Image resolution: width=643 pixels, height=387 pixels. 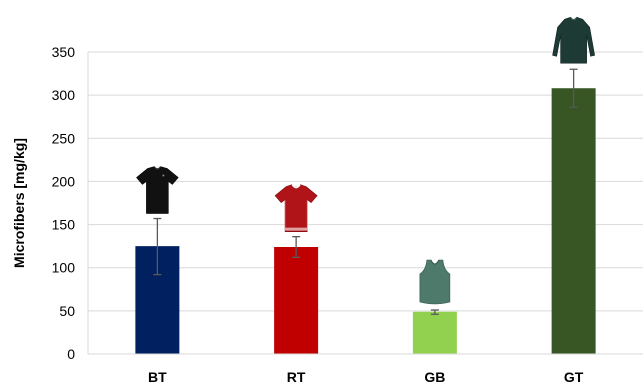 What do you see at coordinates (574, 40) in the screenshot?
I see `green-long-sleeve-shirt-icon` at bounding box center [574, 40].